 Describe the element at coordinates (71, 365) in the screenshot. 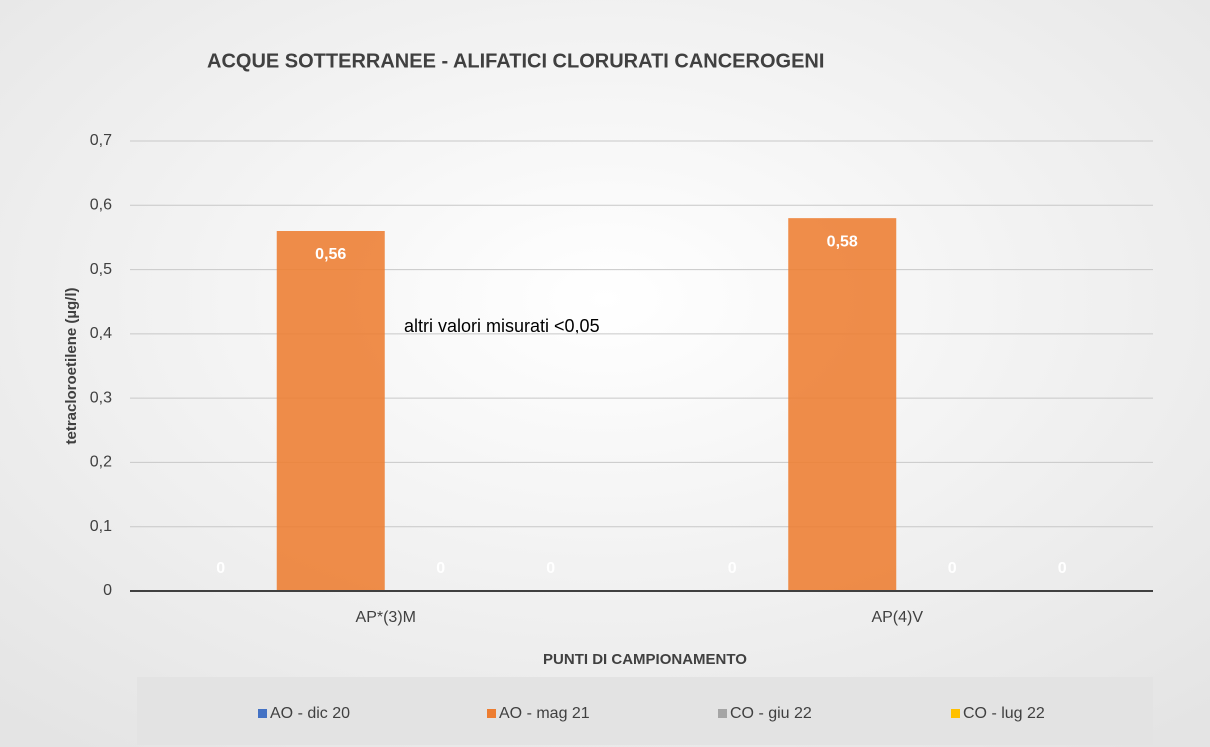

I see `y-axis-label: tetracloroetilene (µg/l)` at that location.